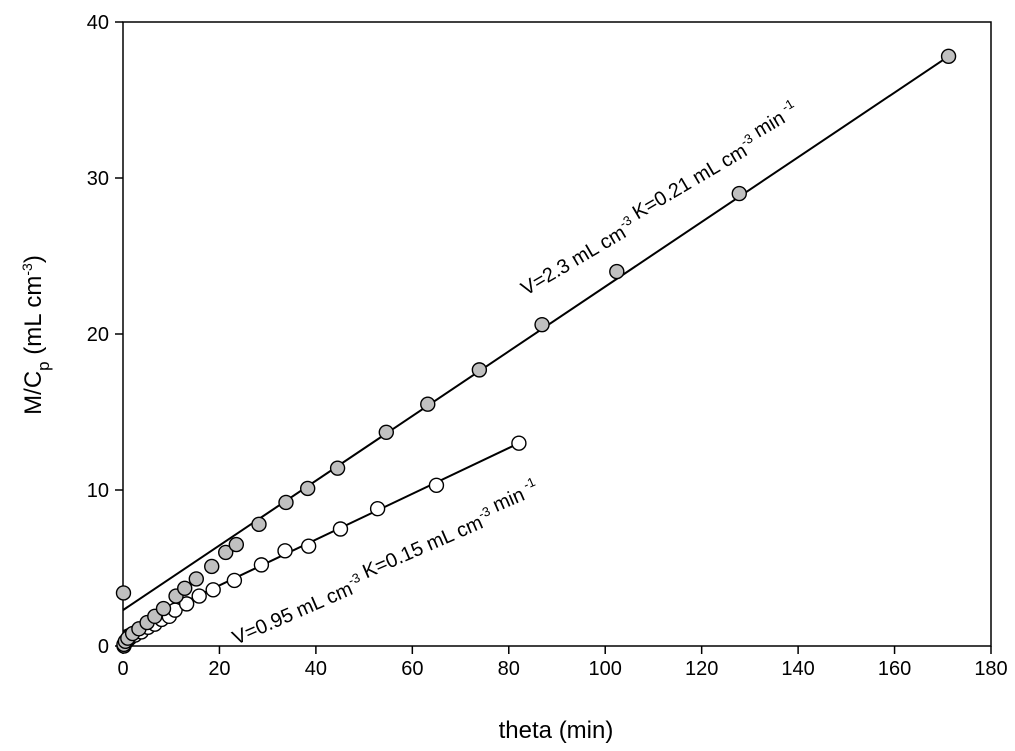  Describe the element at coordinates (316, 669) in the screenshot. I see `x-tick-label: 40` at that location.